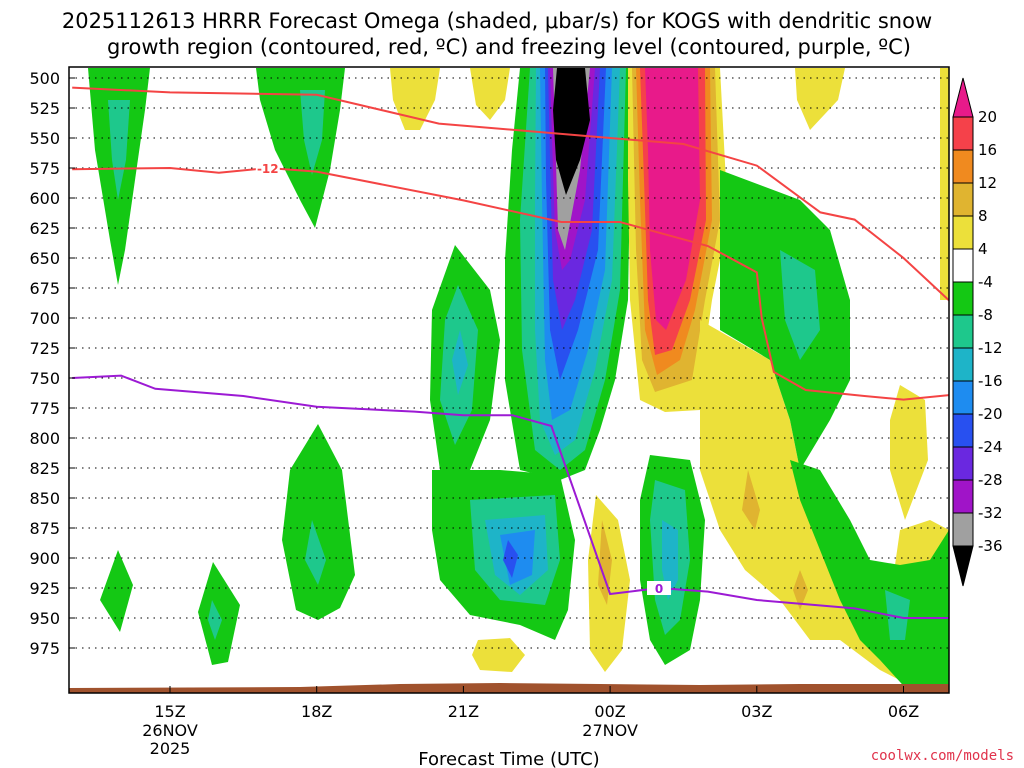  Describe the element at coordinates (44, 438) in the screenshot. I see `y-tick-label-800: 800` at that location.